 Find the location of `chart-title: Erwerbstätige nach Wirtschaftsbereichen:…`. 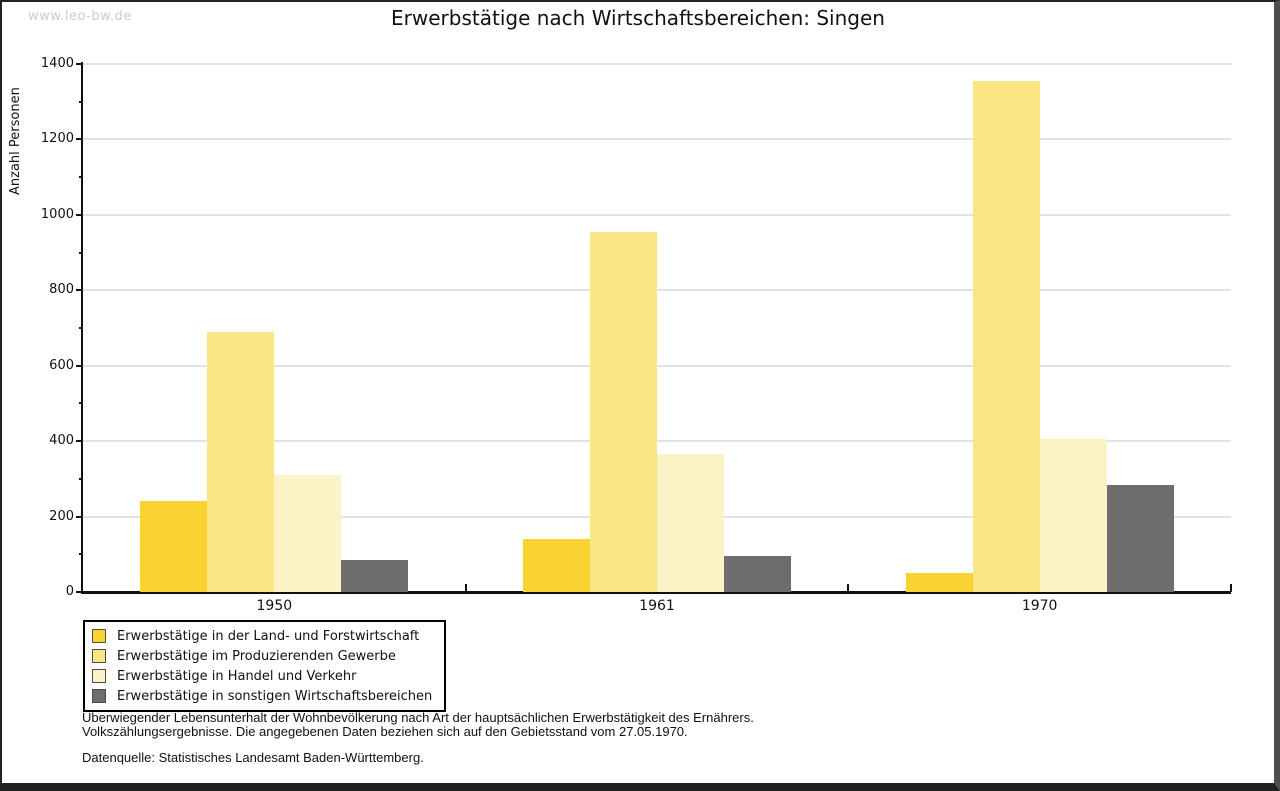

chart-title: Erwerbstätige nach Wirtschaftsbereichen:… is located at coordinates (638, 18).